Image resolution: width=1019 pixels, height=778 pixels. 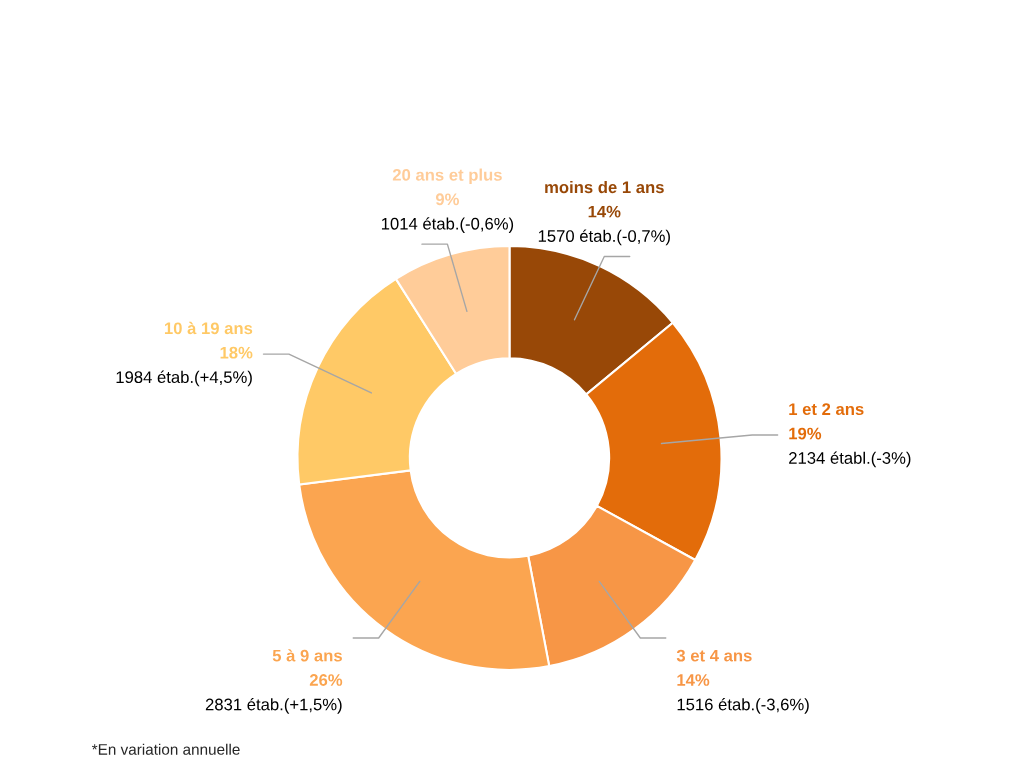 What do you see at coordinates (604, 187) in the screenshot?
I see `slice-label: moins de 1 ans` at bounding box center [604, 187].